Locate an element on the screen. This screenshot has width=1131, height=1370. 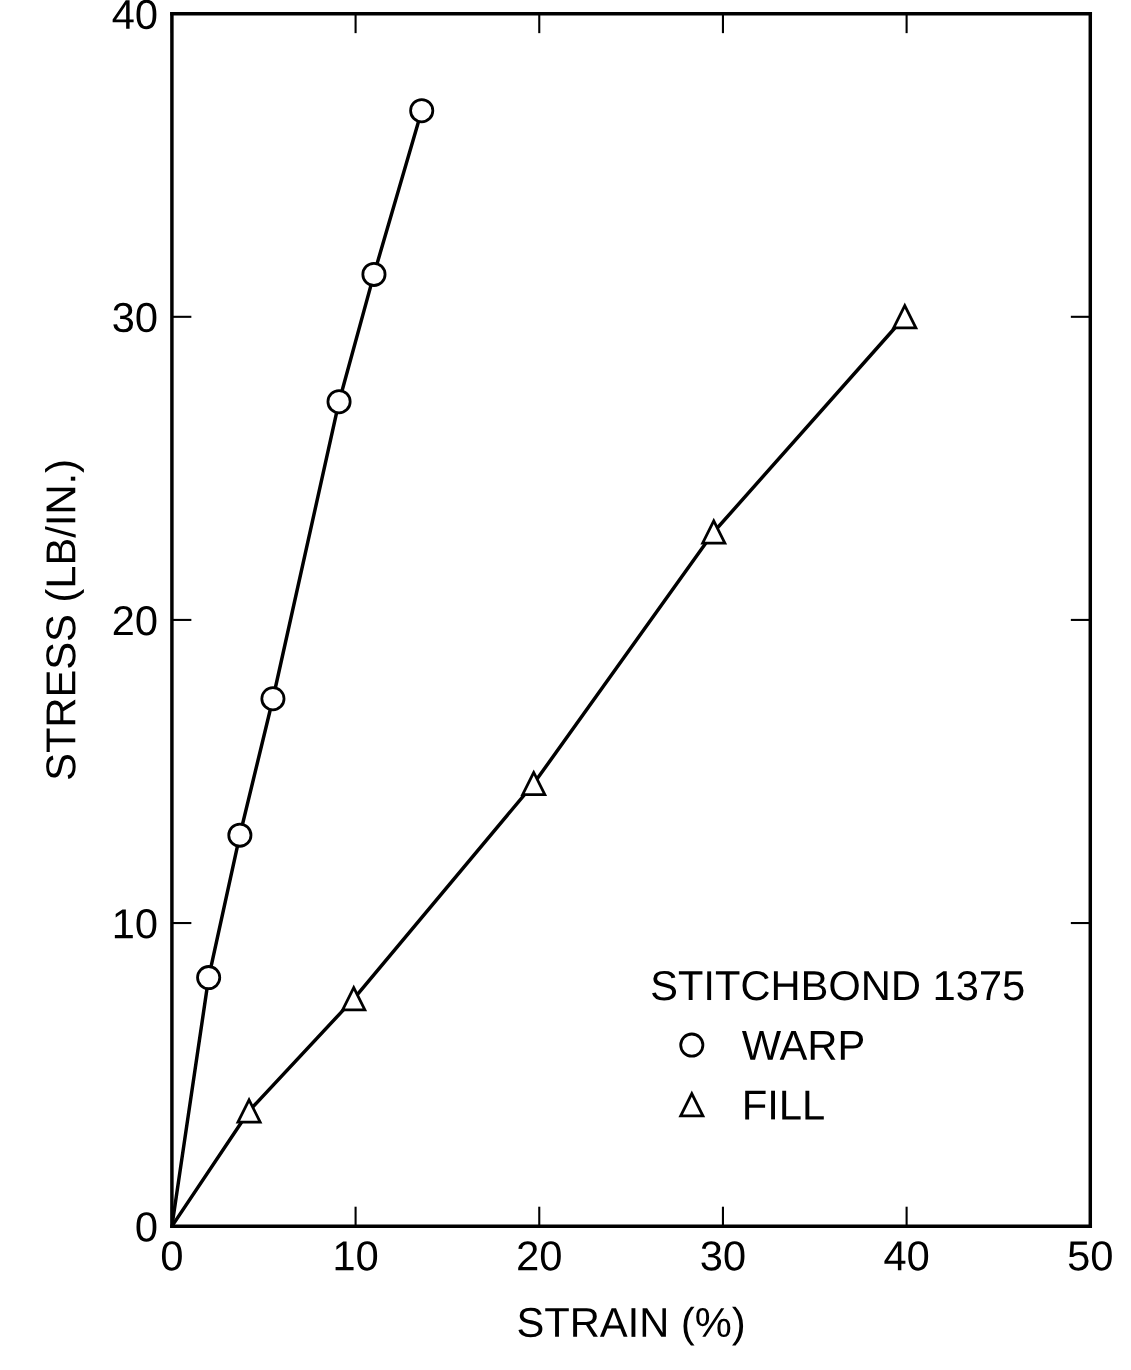
x-tick-label: 20 is located at coordinates (539, 1256).